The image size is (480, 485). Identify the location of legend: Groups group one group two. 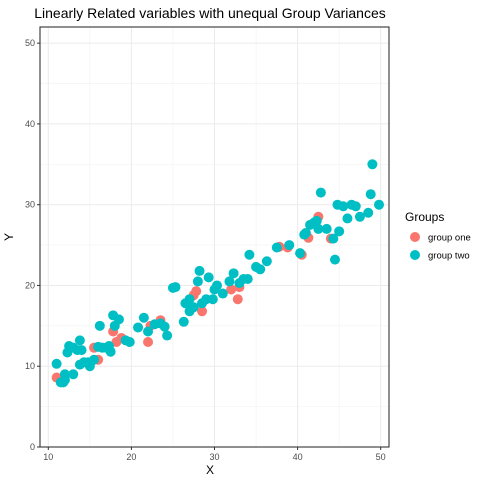
(438, 236).